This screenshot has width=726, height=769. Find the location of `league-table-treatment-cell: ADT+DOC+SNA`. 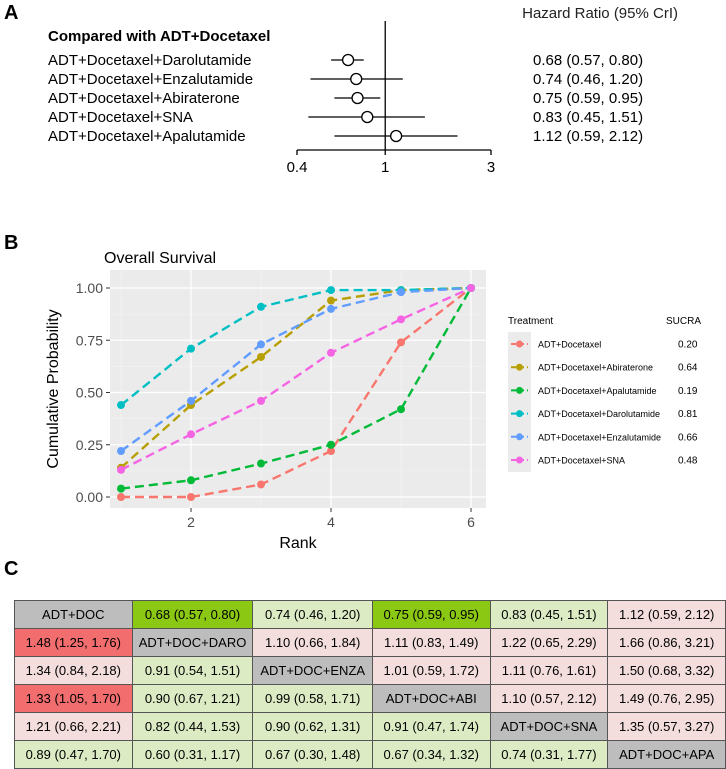

league-table-treatment-cell: ADT+DOC+SNA is located at coordinates (549, 726).